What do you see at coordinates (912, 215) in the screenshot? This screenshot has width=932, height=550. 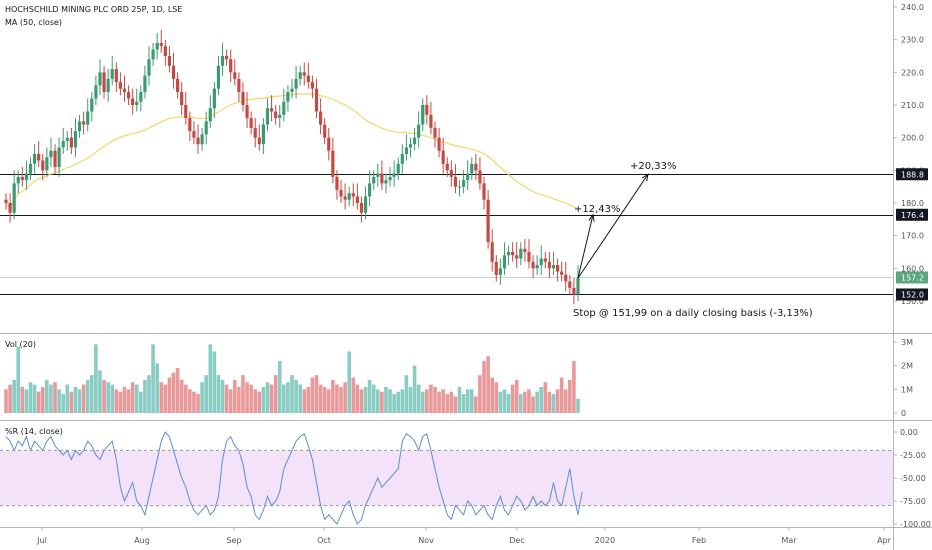 I see `price-badge-label: 176.4` at bounding box center [912, 215].